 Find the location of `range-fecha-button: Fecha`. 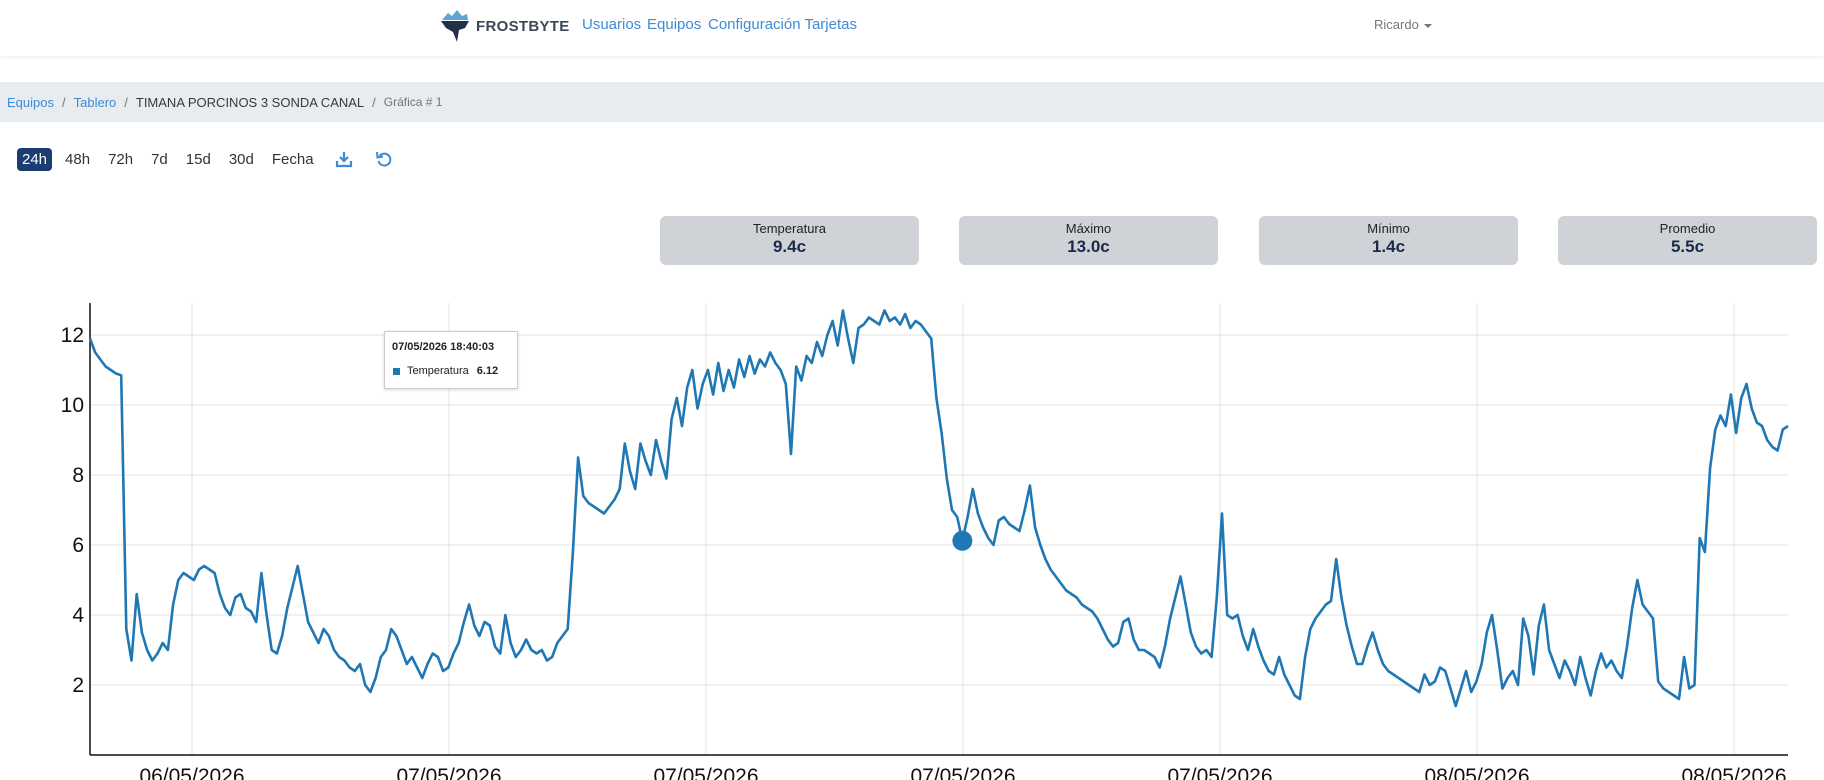

range-fecha-button: Fecha is located at coordinates (292, 159).